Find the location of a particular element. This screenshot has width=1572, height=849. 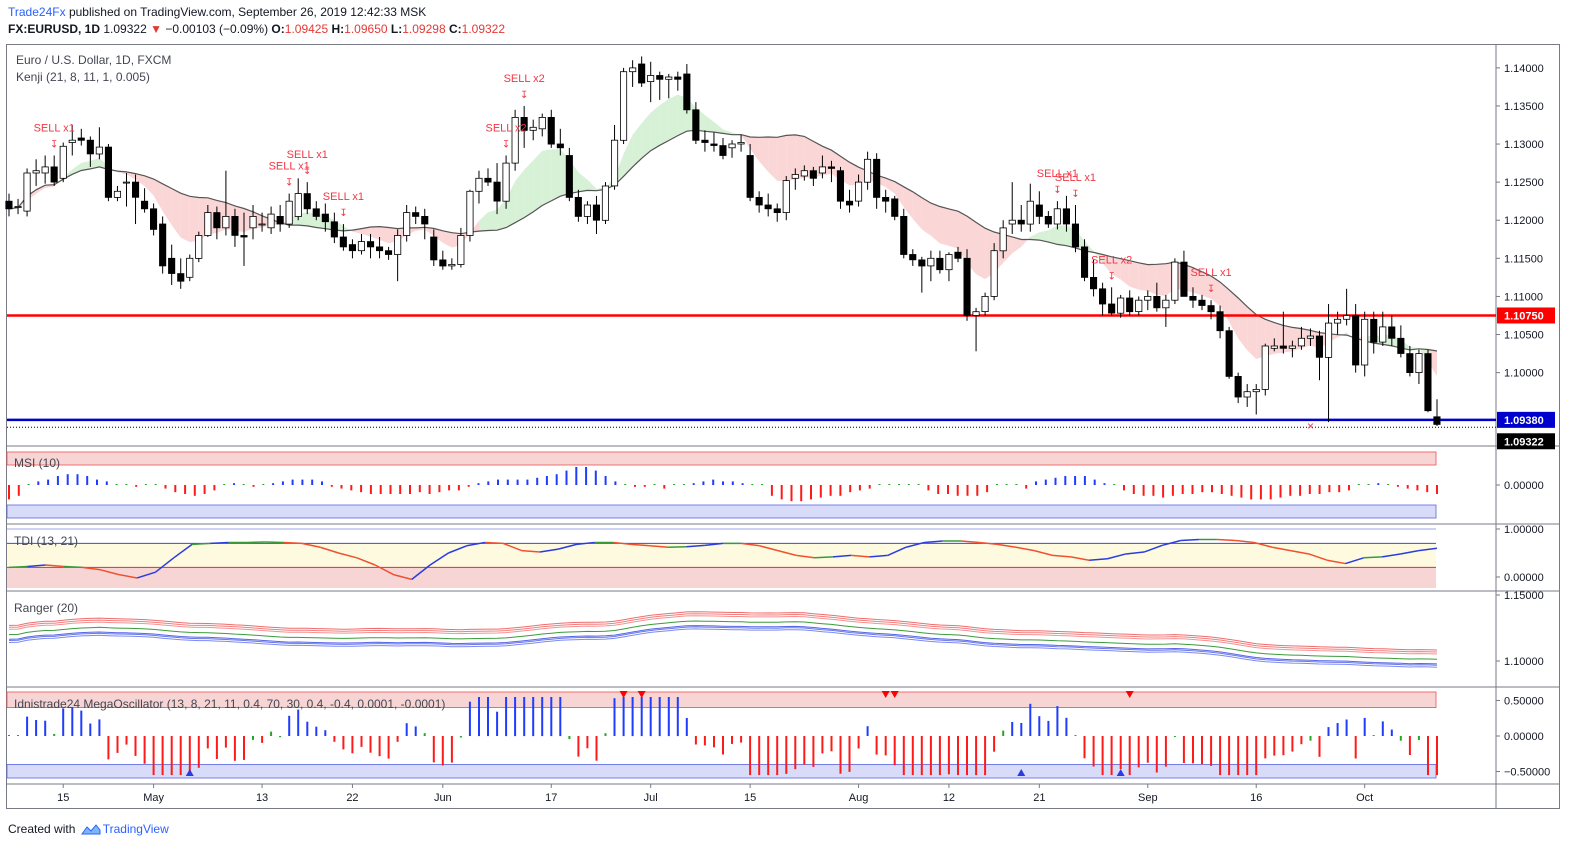

price-label-box is located at coordinates (1526, 441).